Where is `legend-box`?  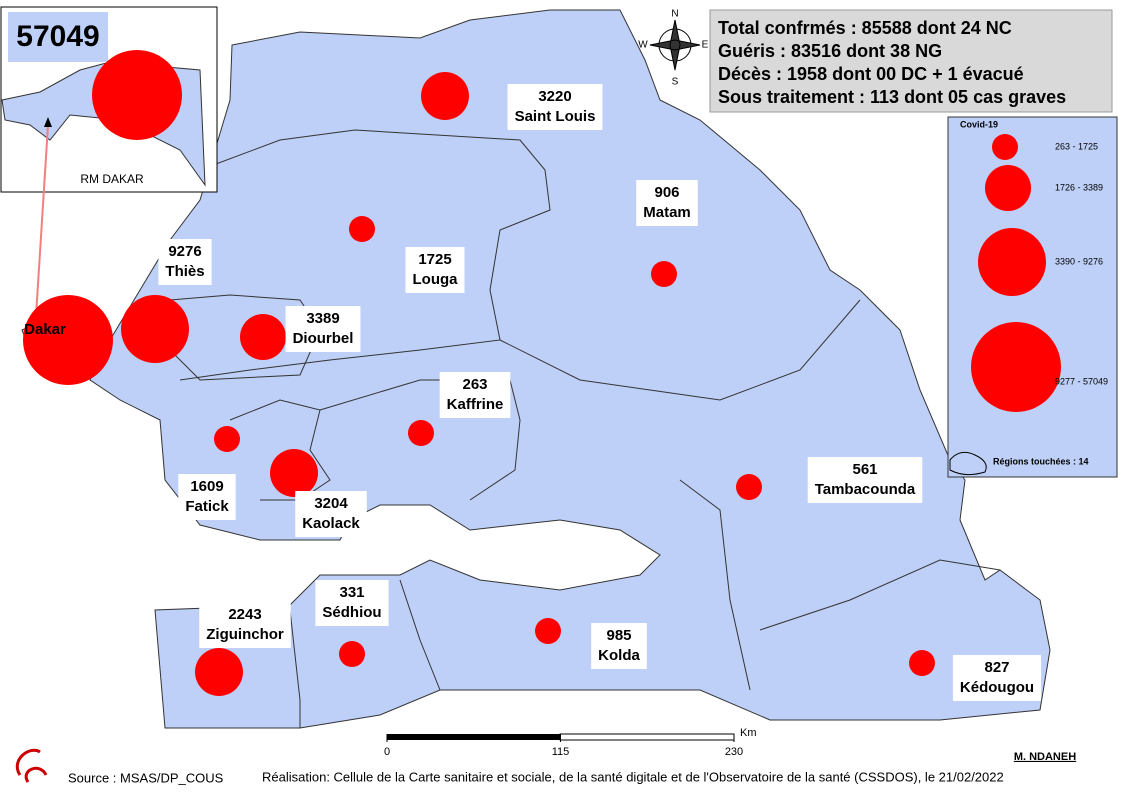 legend-box is located at coordinates (1032, 297).